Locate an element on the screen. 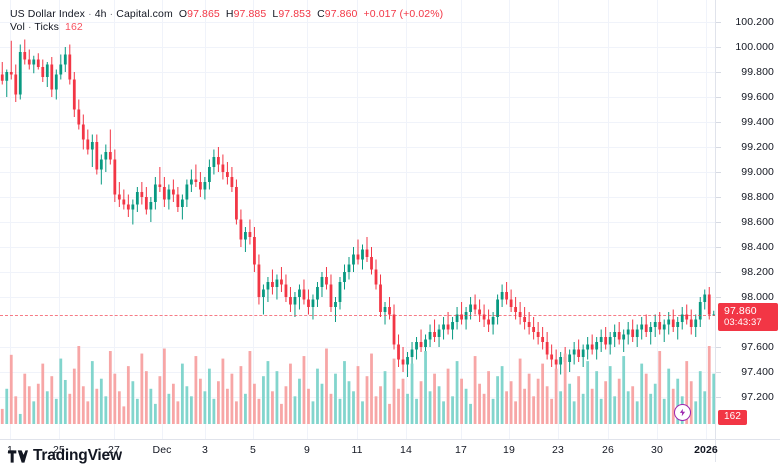 Image resolution: width=780 pixels, height=470 pixels. time-axis-label: 17 is located at coordinates (461, 450).